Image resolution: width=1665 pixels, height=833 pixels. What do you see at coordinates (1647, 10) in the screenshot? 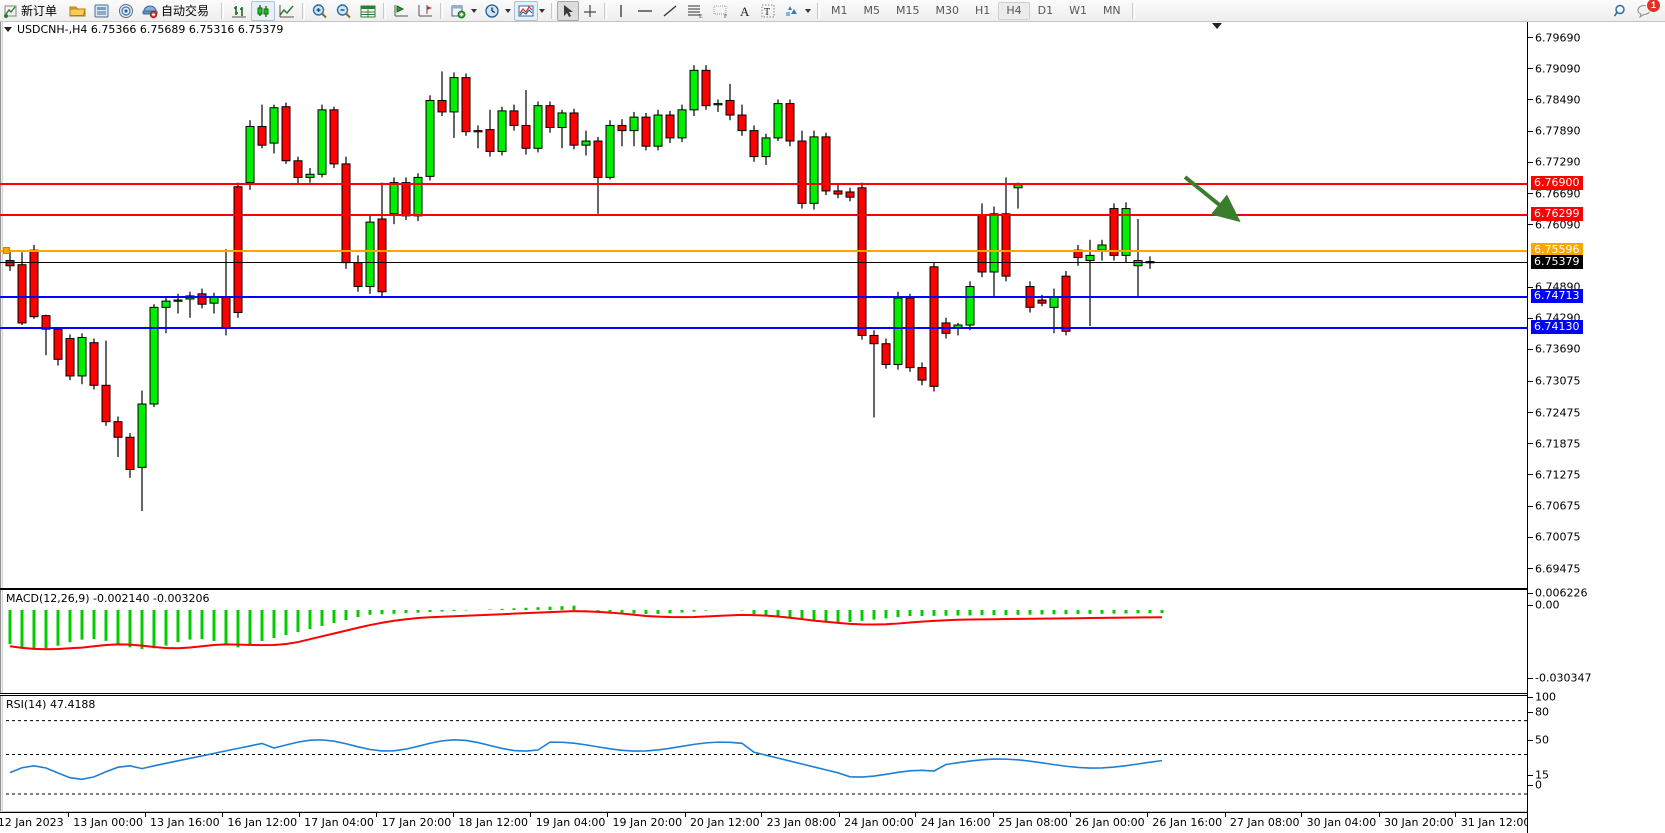
I see `chat-button: 1` at bounding box center [1647, 10].